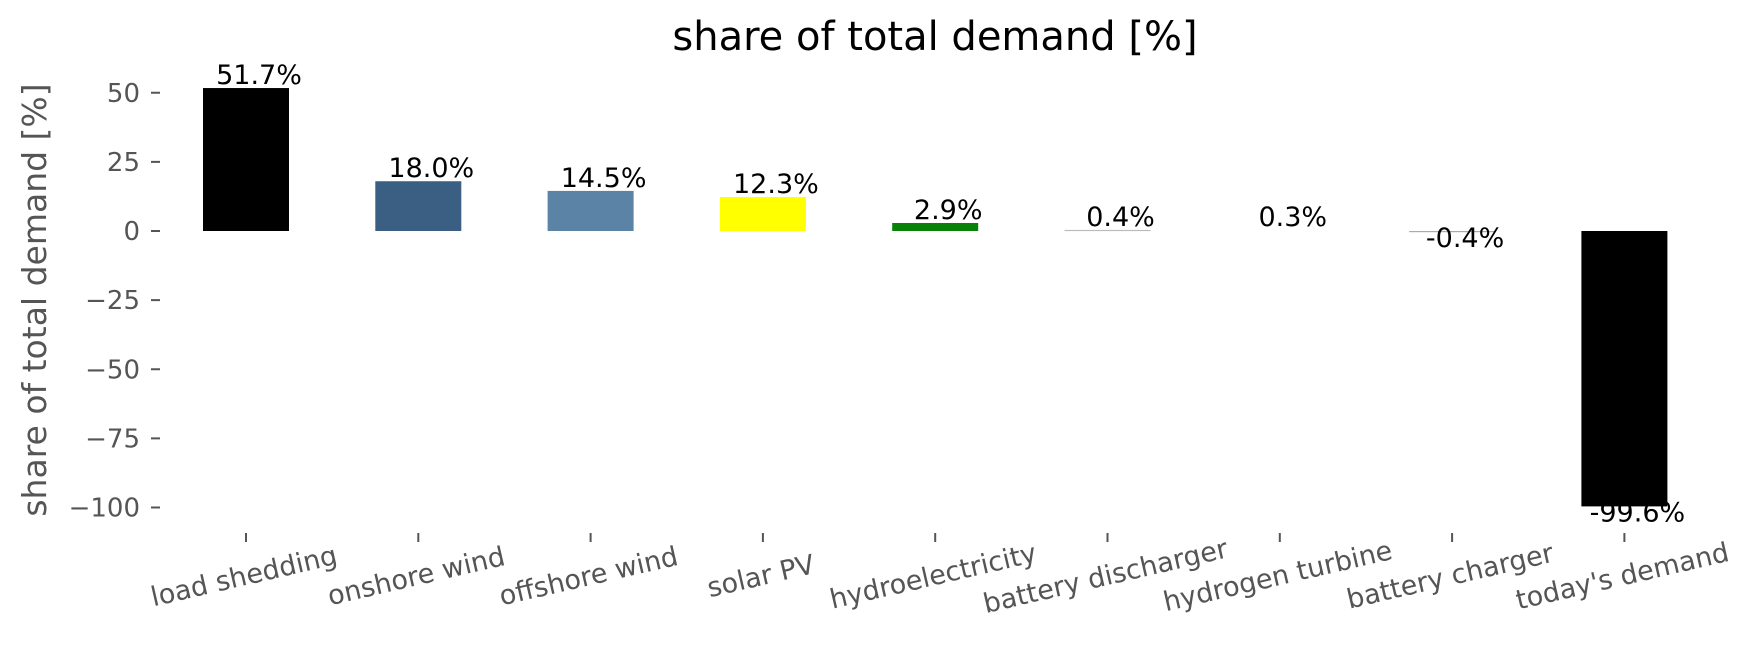 This screenshot has width=1755, height=662. I want to click on bar-value-label: 51.7%, so click(259, 75).